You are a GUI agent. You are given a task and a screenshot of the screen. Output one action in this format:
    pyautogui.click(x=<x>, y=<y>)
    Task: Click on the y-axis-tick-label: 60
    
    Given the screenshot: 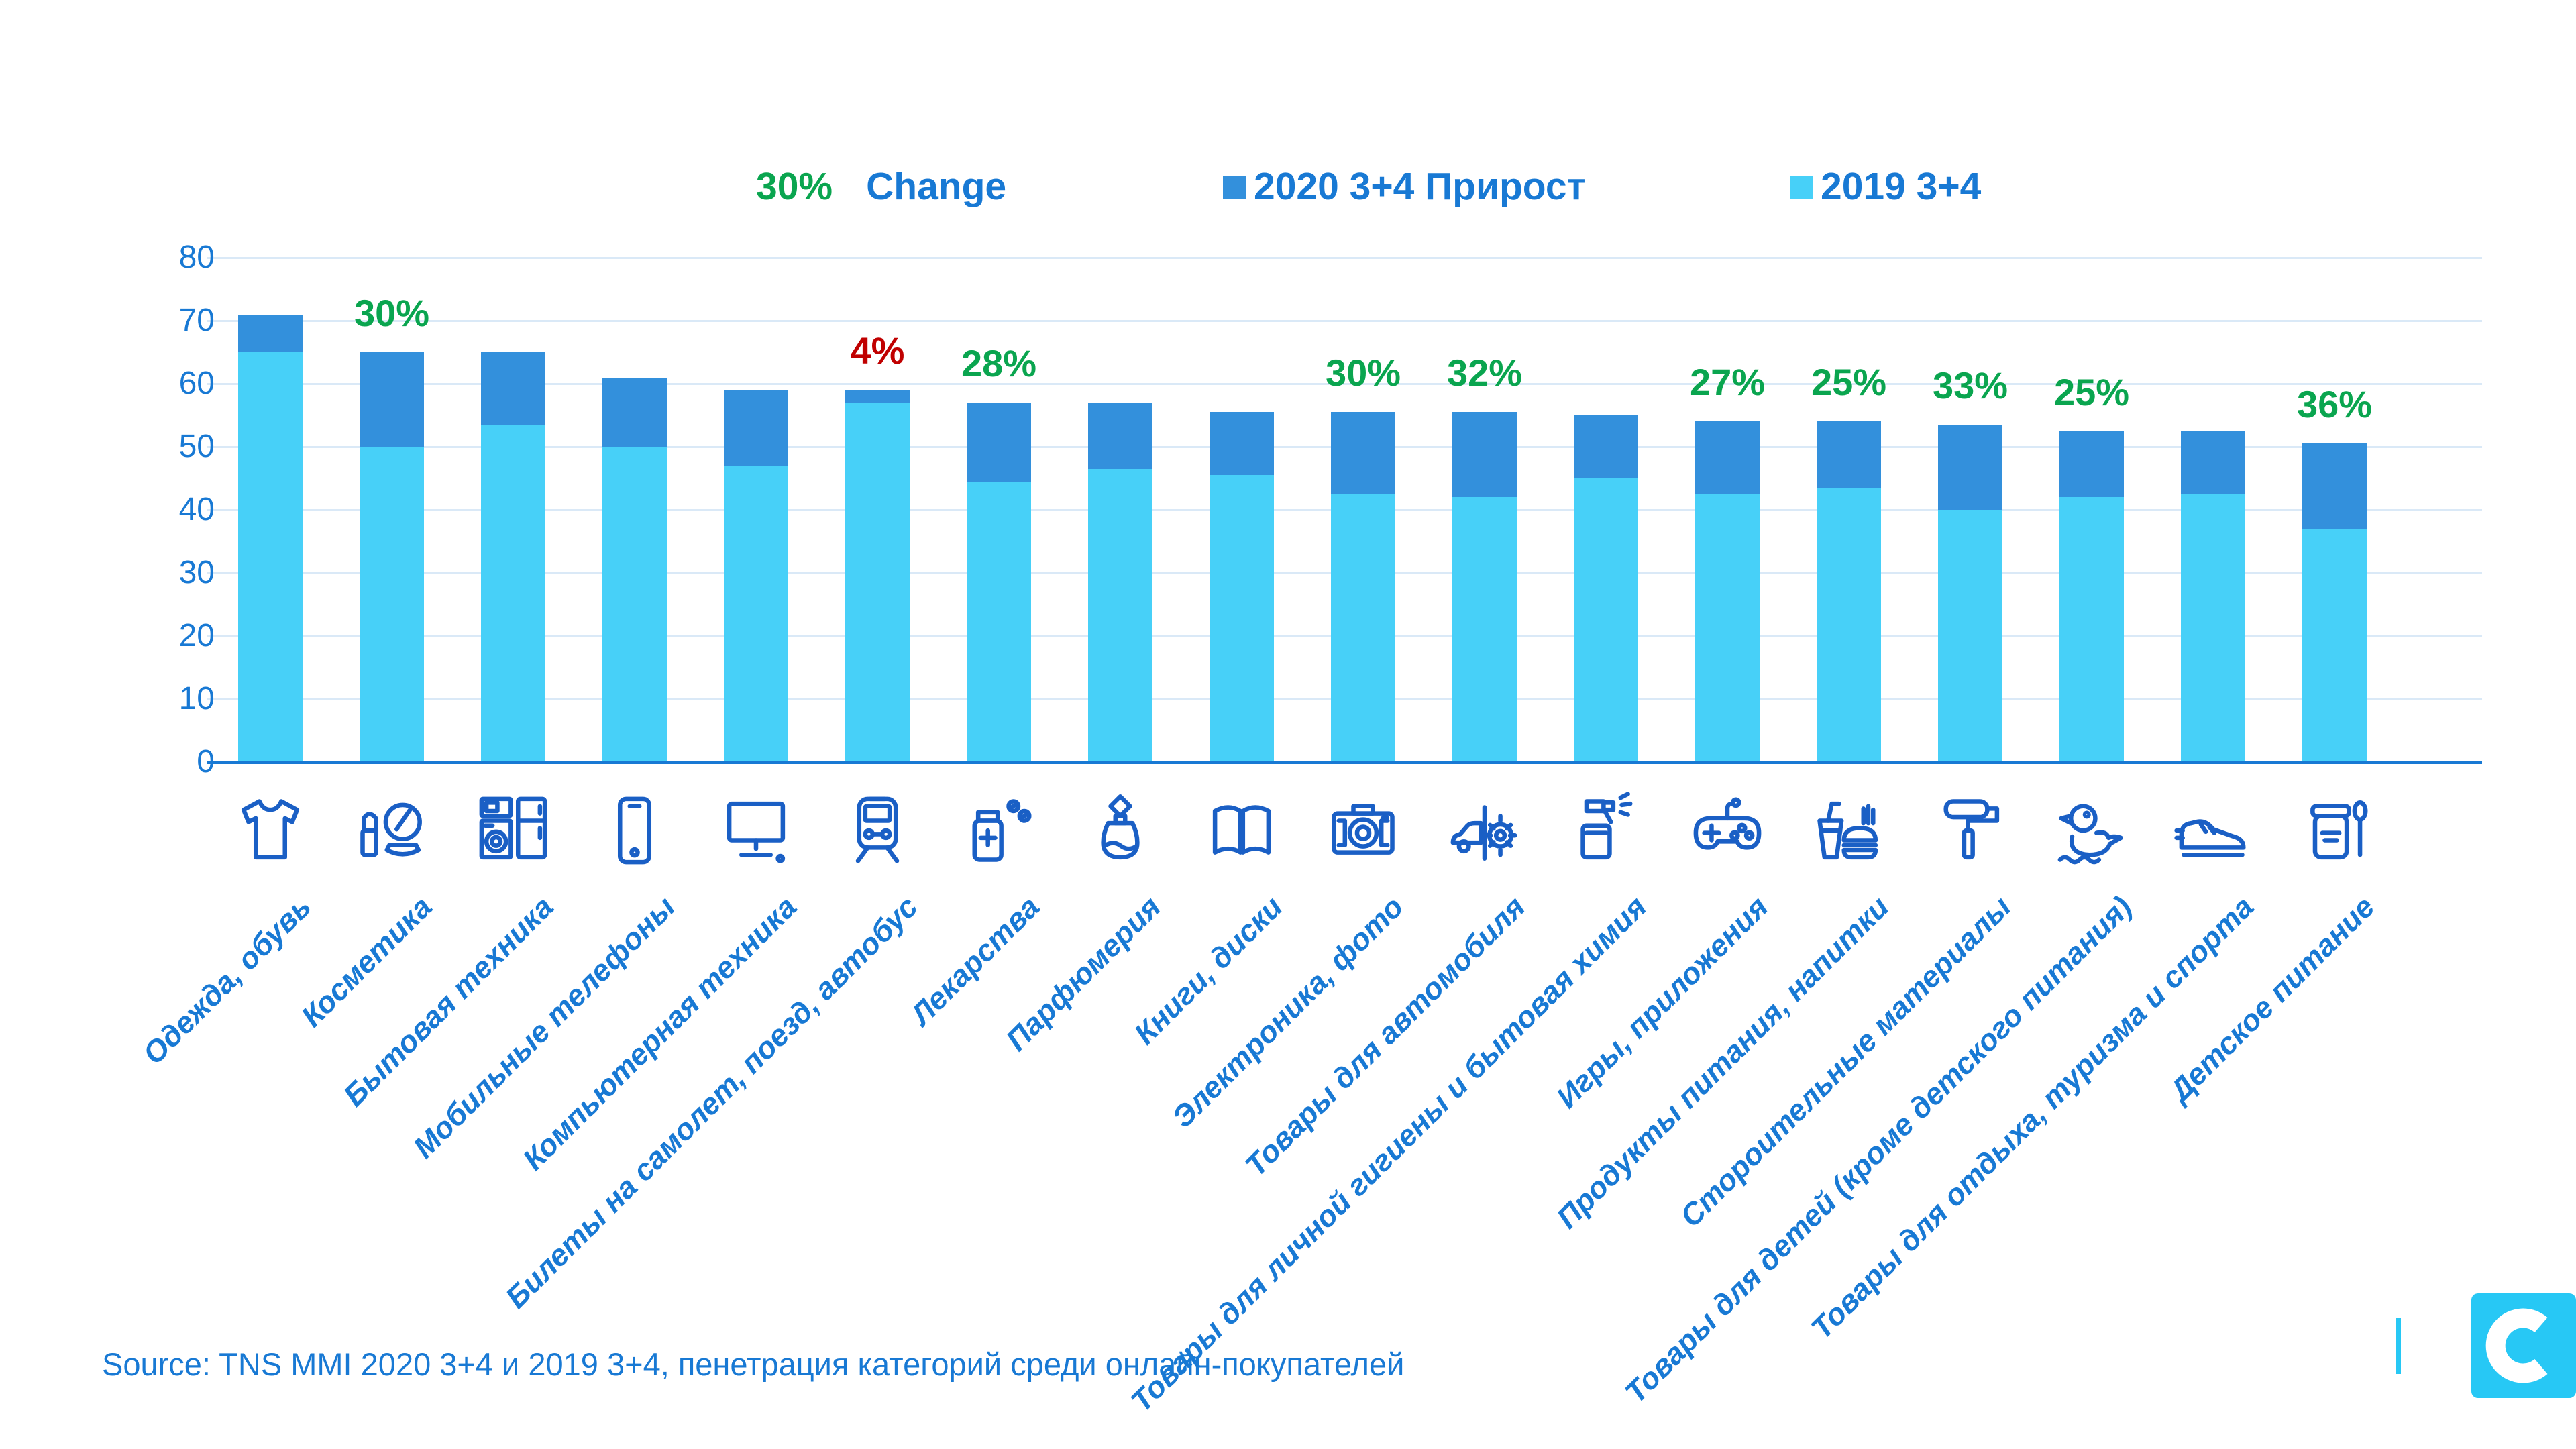 What is the action you would take?
    pyautogui.click(x=196, y=383)
    